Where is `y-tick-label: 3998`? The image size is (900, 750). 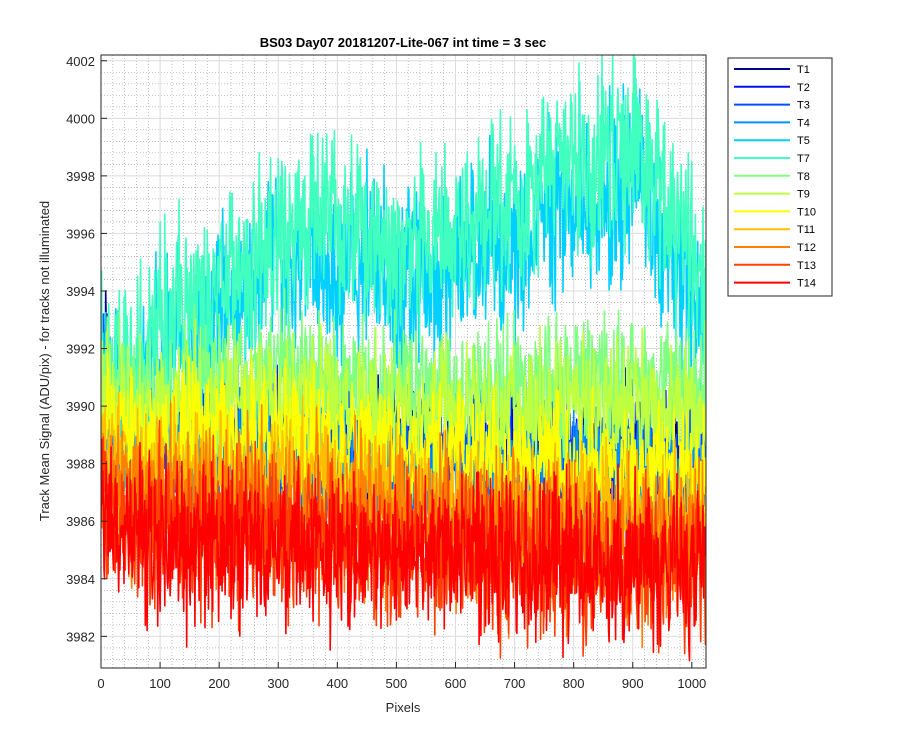
y-tick-label: 3998 is located at coordinates (80, 176).